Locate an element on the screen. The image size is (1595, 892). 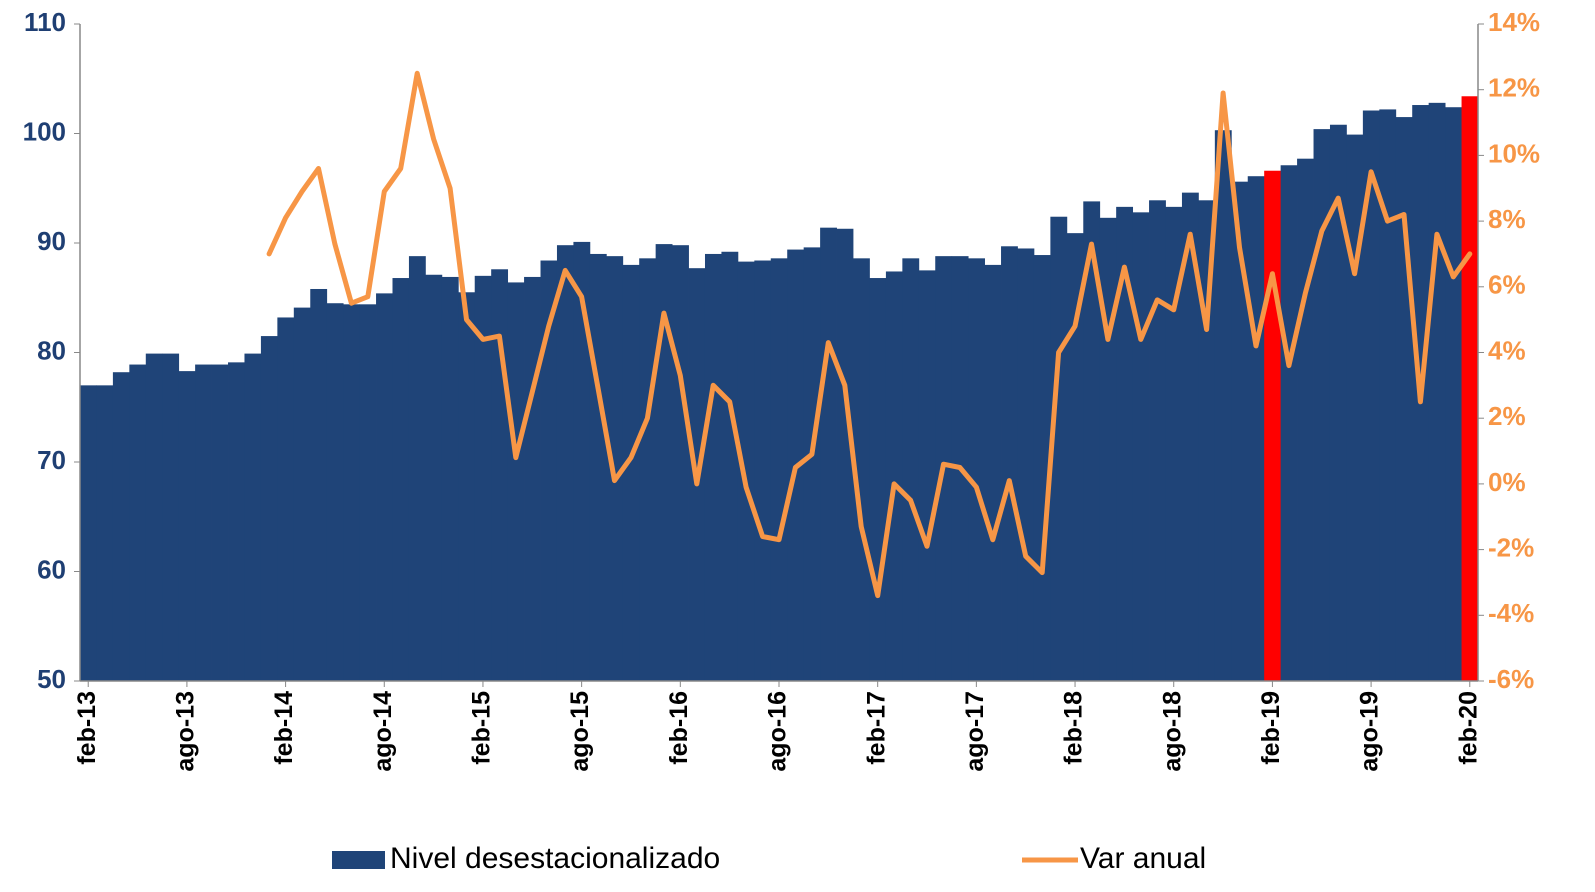
x-tick-label: feb-16 is located at coordinates (679, 728).